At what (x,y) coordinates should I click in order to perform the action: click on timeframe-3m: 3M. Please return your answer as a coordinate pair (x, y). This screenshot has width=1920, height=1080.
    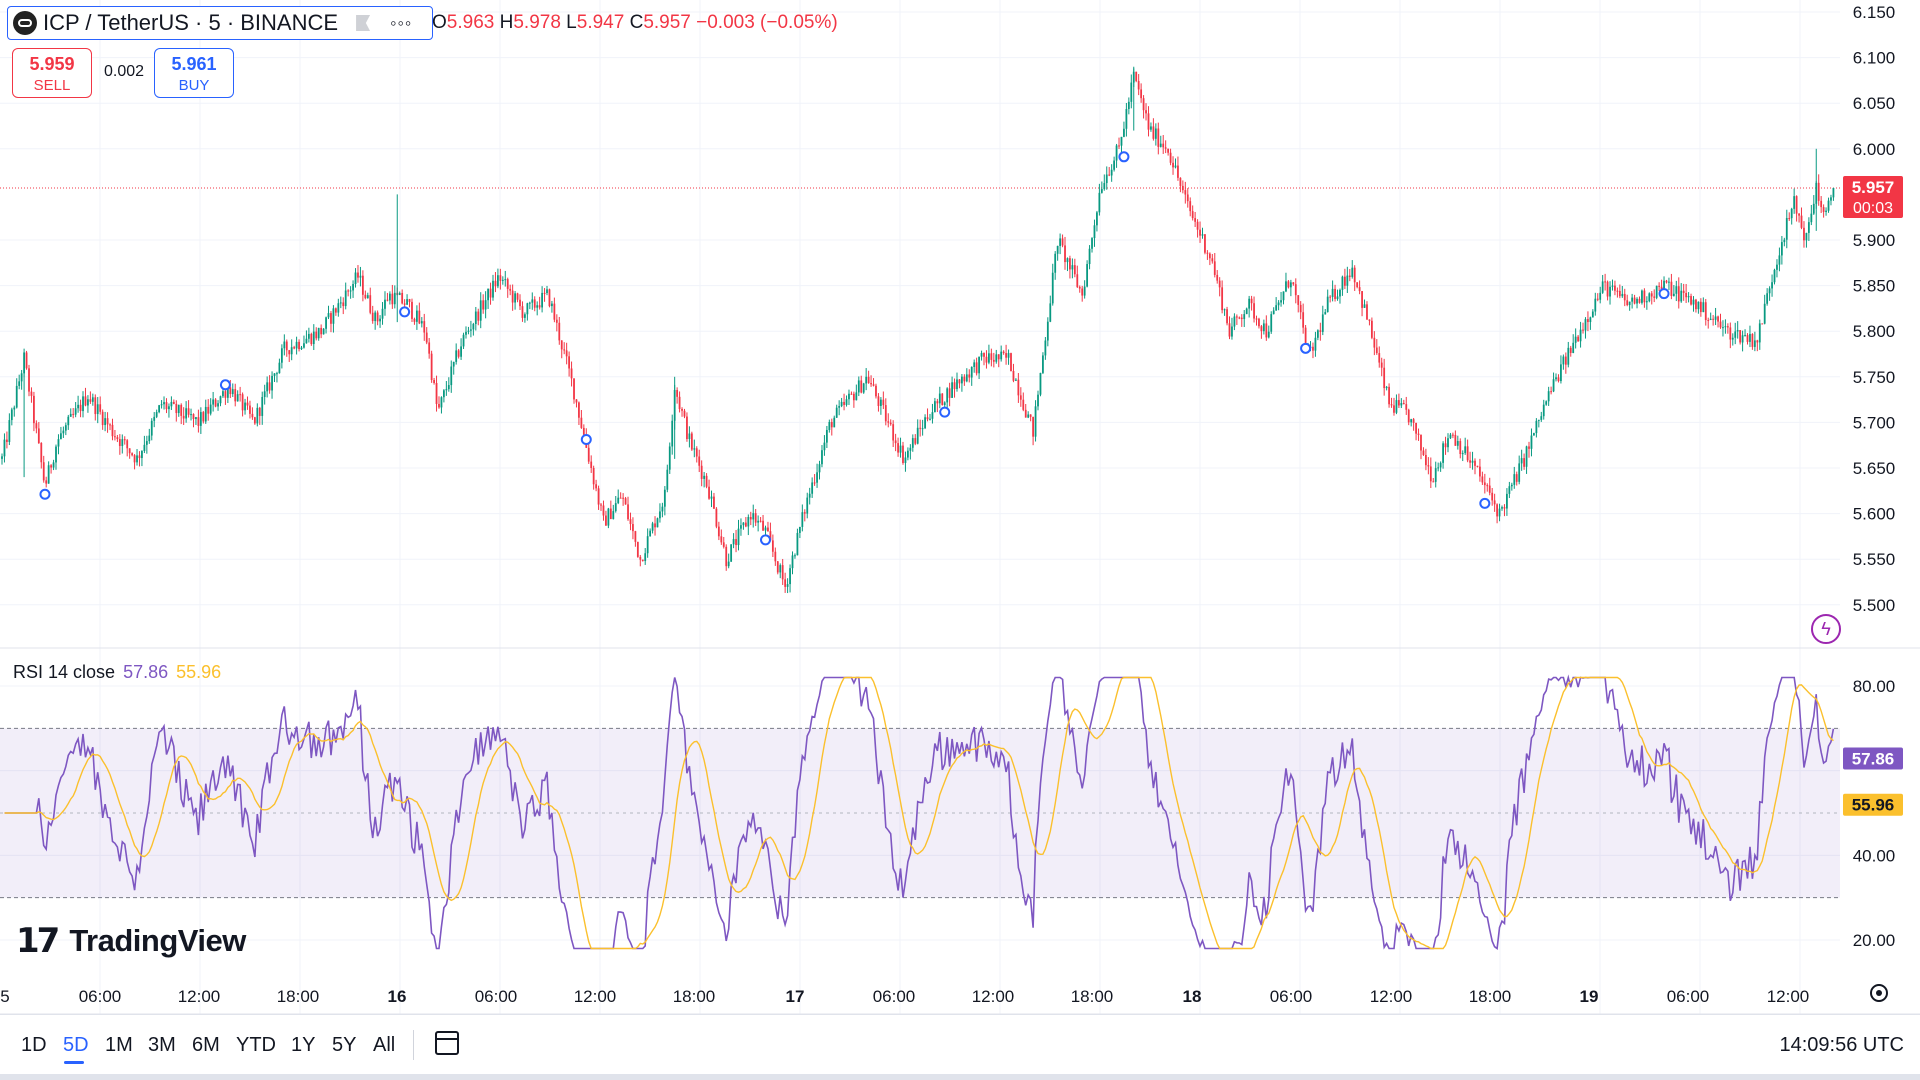
    Looking at the image, I should click on (162, 1045).